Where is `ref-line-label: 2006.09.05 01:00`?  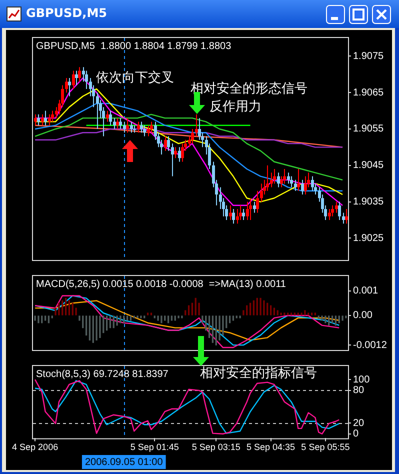 ref-line-label: 2006.09.05 01:00 is located at coordinates (124, 462).